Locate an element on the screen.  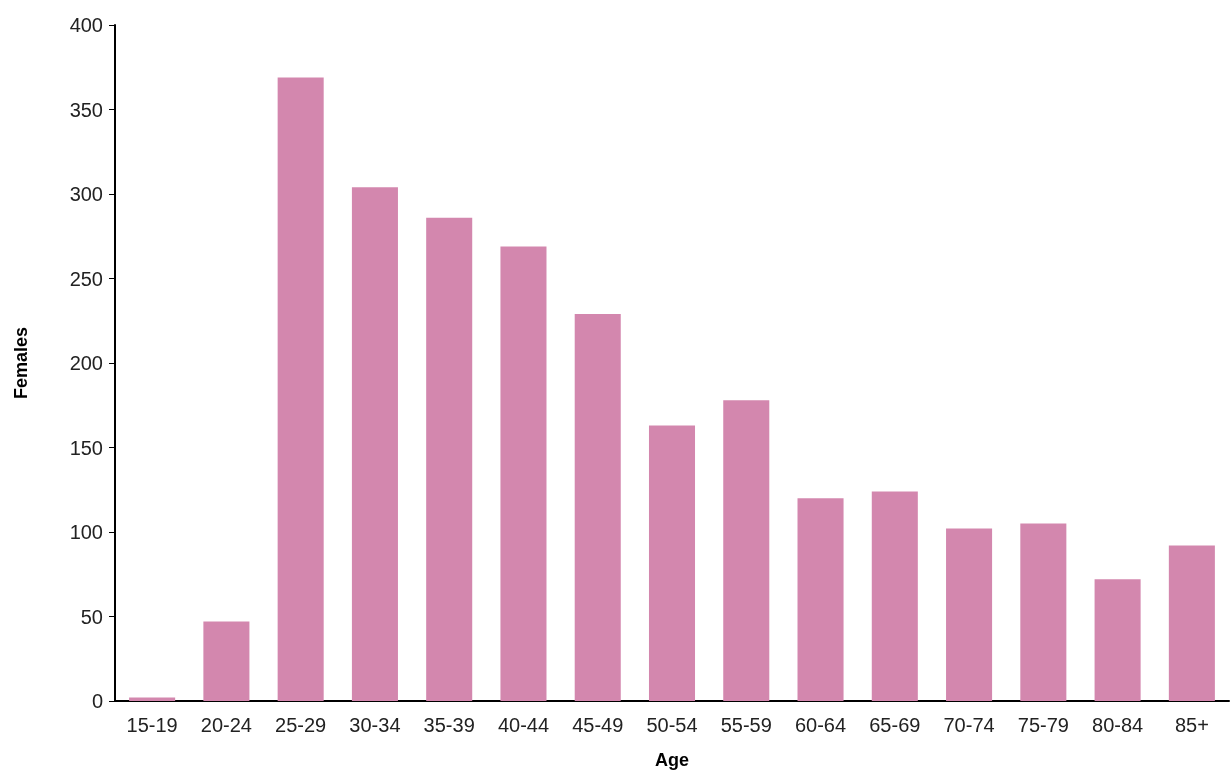
y-tick-label: 100 is located at coordinates (86, 532).